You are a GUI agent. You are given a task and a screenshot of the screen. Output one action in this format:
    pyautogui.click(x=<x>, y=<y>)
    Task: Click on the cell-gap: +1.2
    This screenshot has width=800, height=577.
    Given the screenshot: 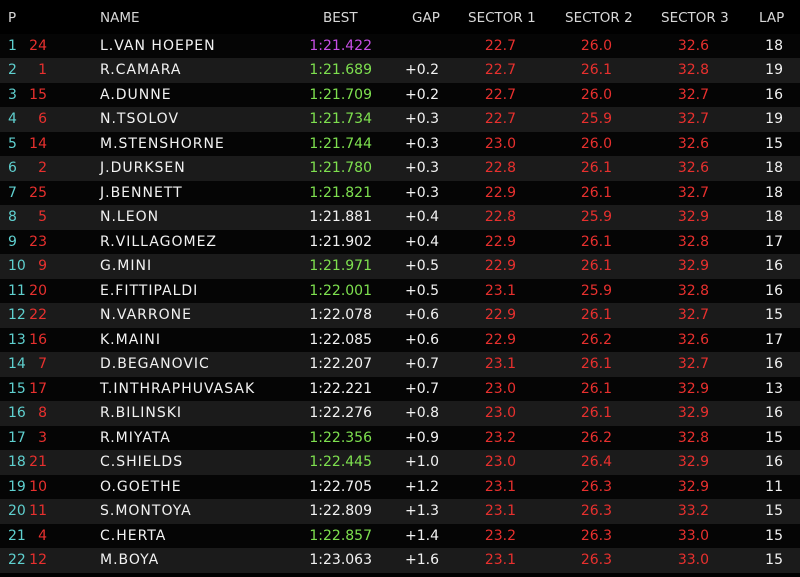 What is the action you would take?
    pyautogui.click(x=422, y=486)
    